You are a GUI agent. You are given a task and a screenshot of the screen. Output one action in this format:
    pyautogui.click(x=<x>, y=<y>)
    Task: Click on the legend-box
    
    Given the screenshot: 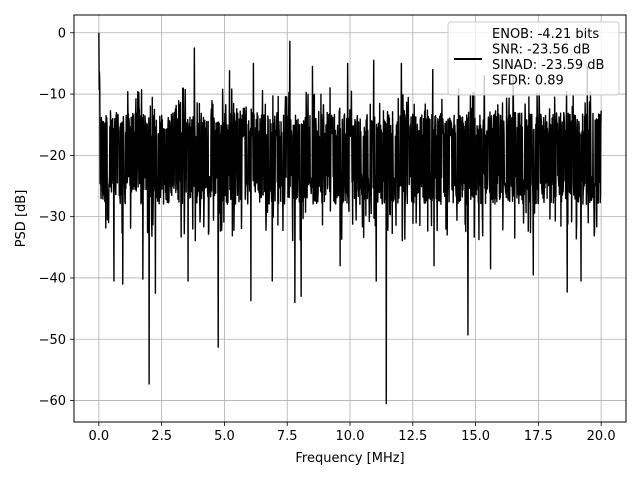 What is the action you would take?
    pyautogui.click(x=533, y=58)
    